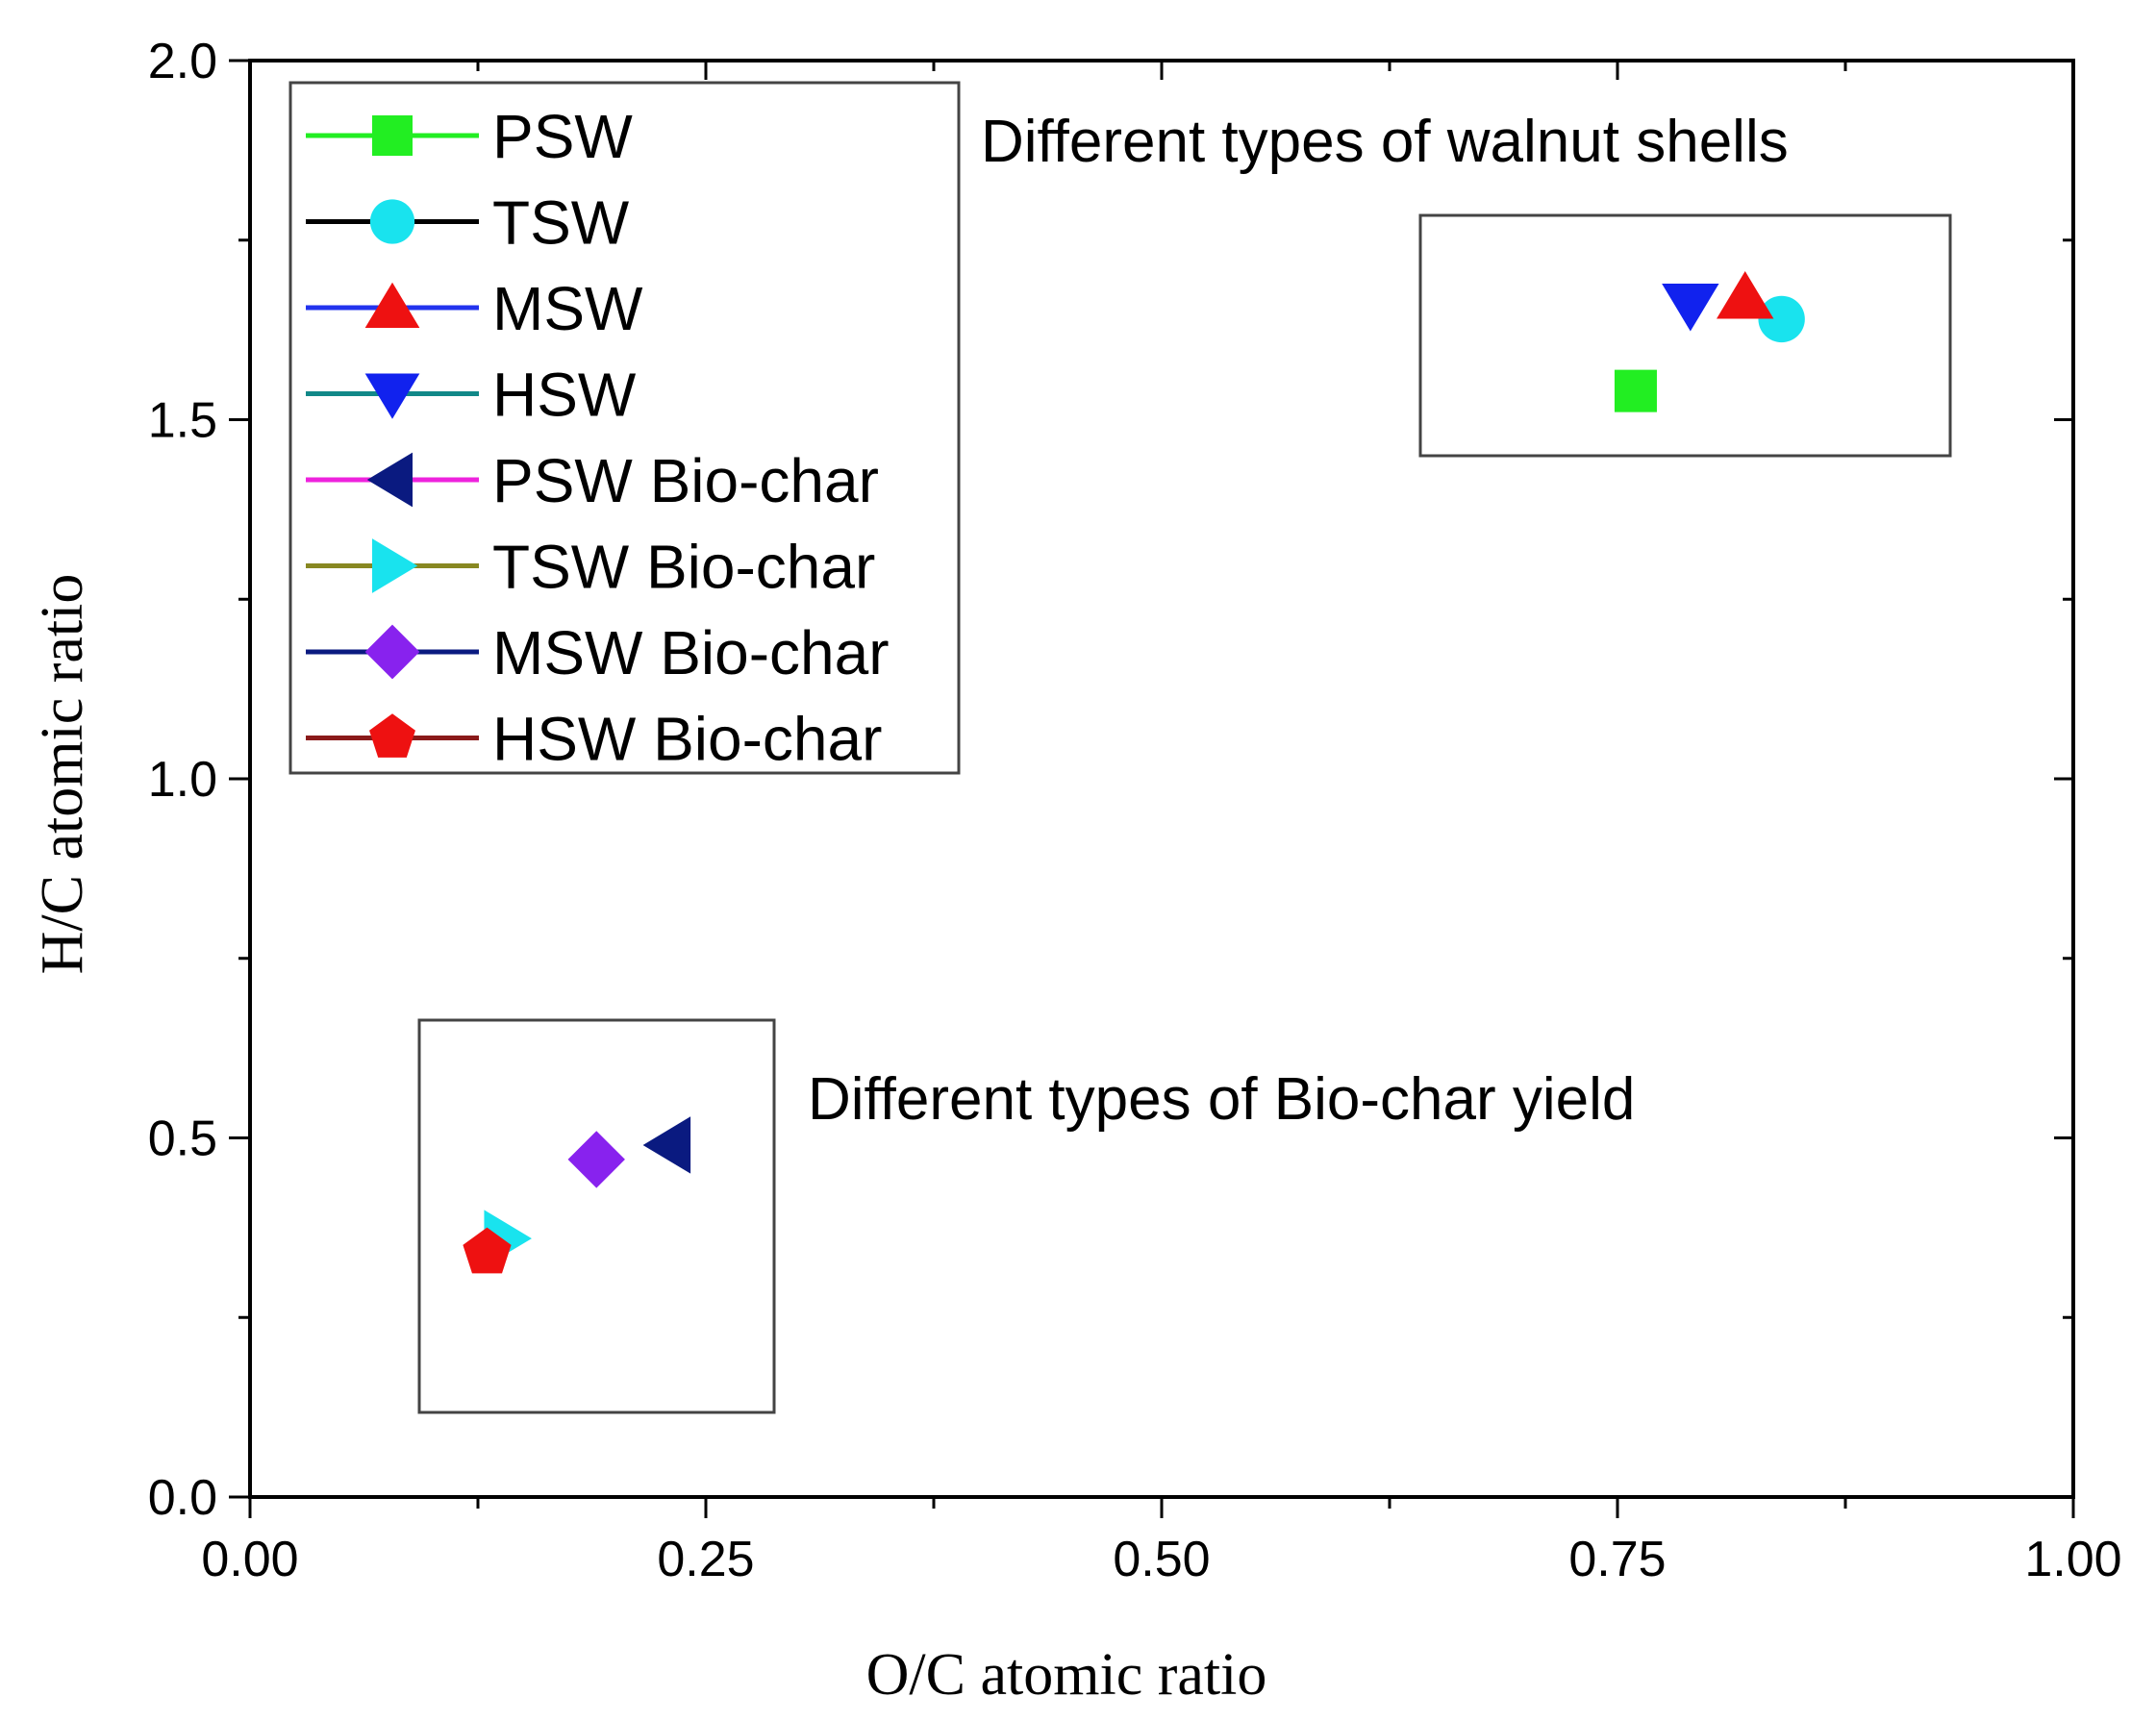 The height and width of the screenshot is (1722, 2156). What do you see at coordinates (395, 565) in the screenshot?
I see `legend-marker-tsw-bio-char` at bounding box center [395, 565].